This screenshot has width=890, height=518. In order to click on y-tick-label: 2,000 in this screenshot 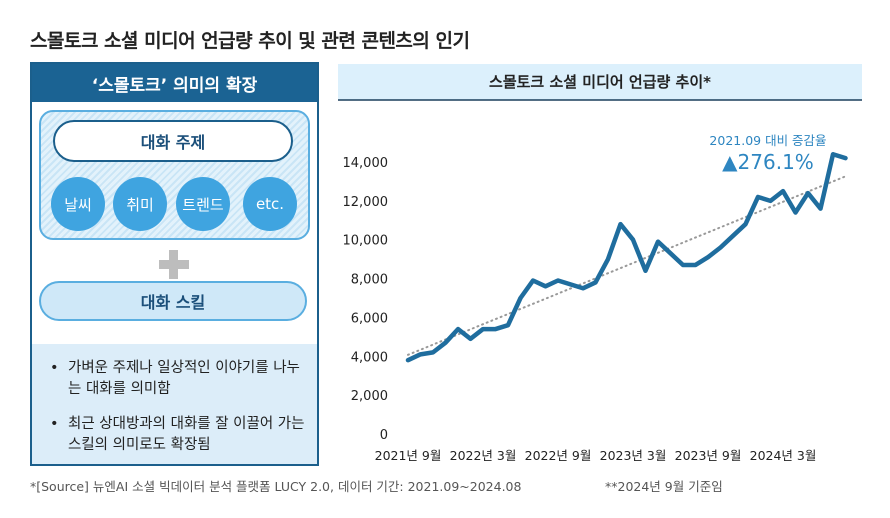, I will do `click(369, 396)`.